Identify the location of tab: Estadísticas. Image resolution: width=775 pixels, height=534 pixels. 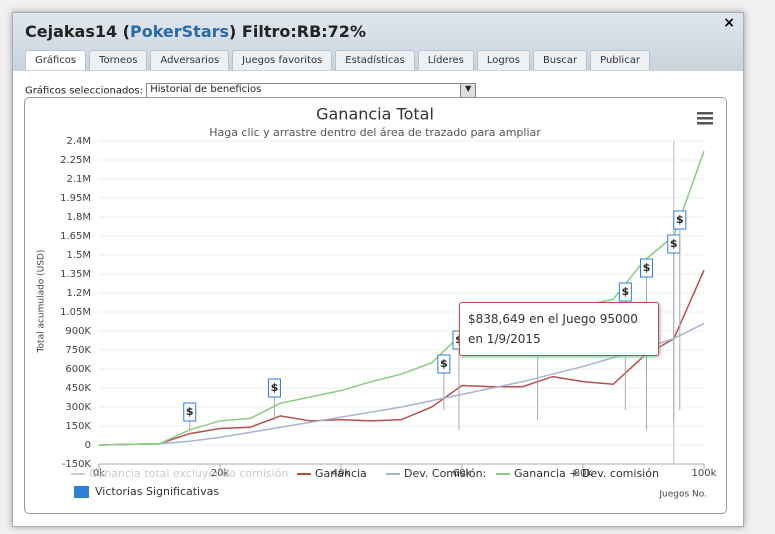
(375, 60).